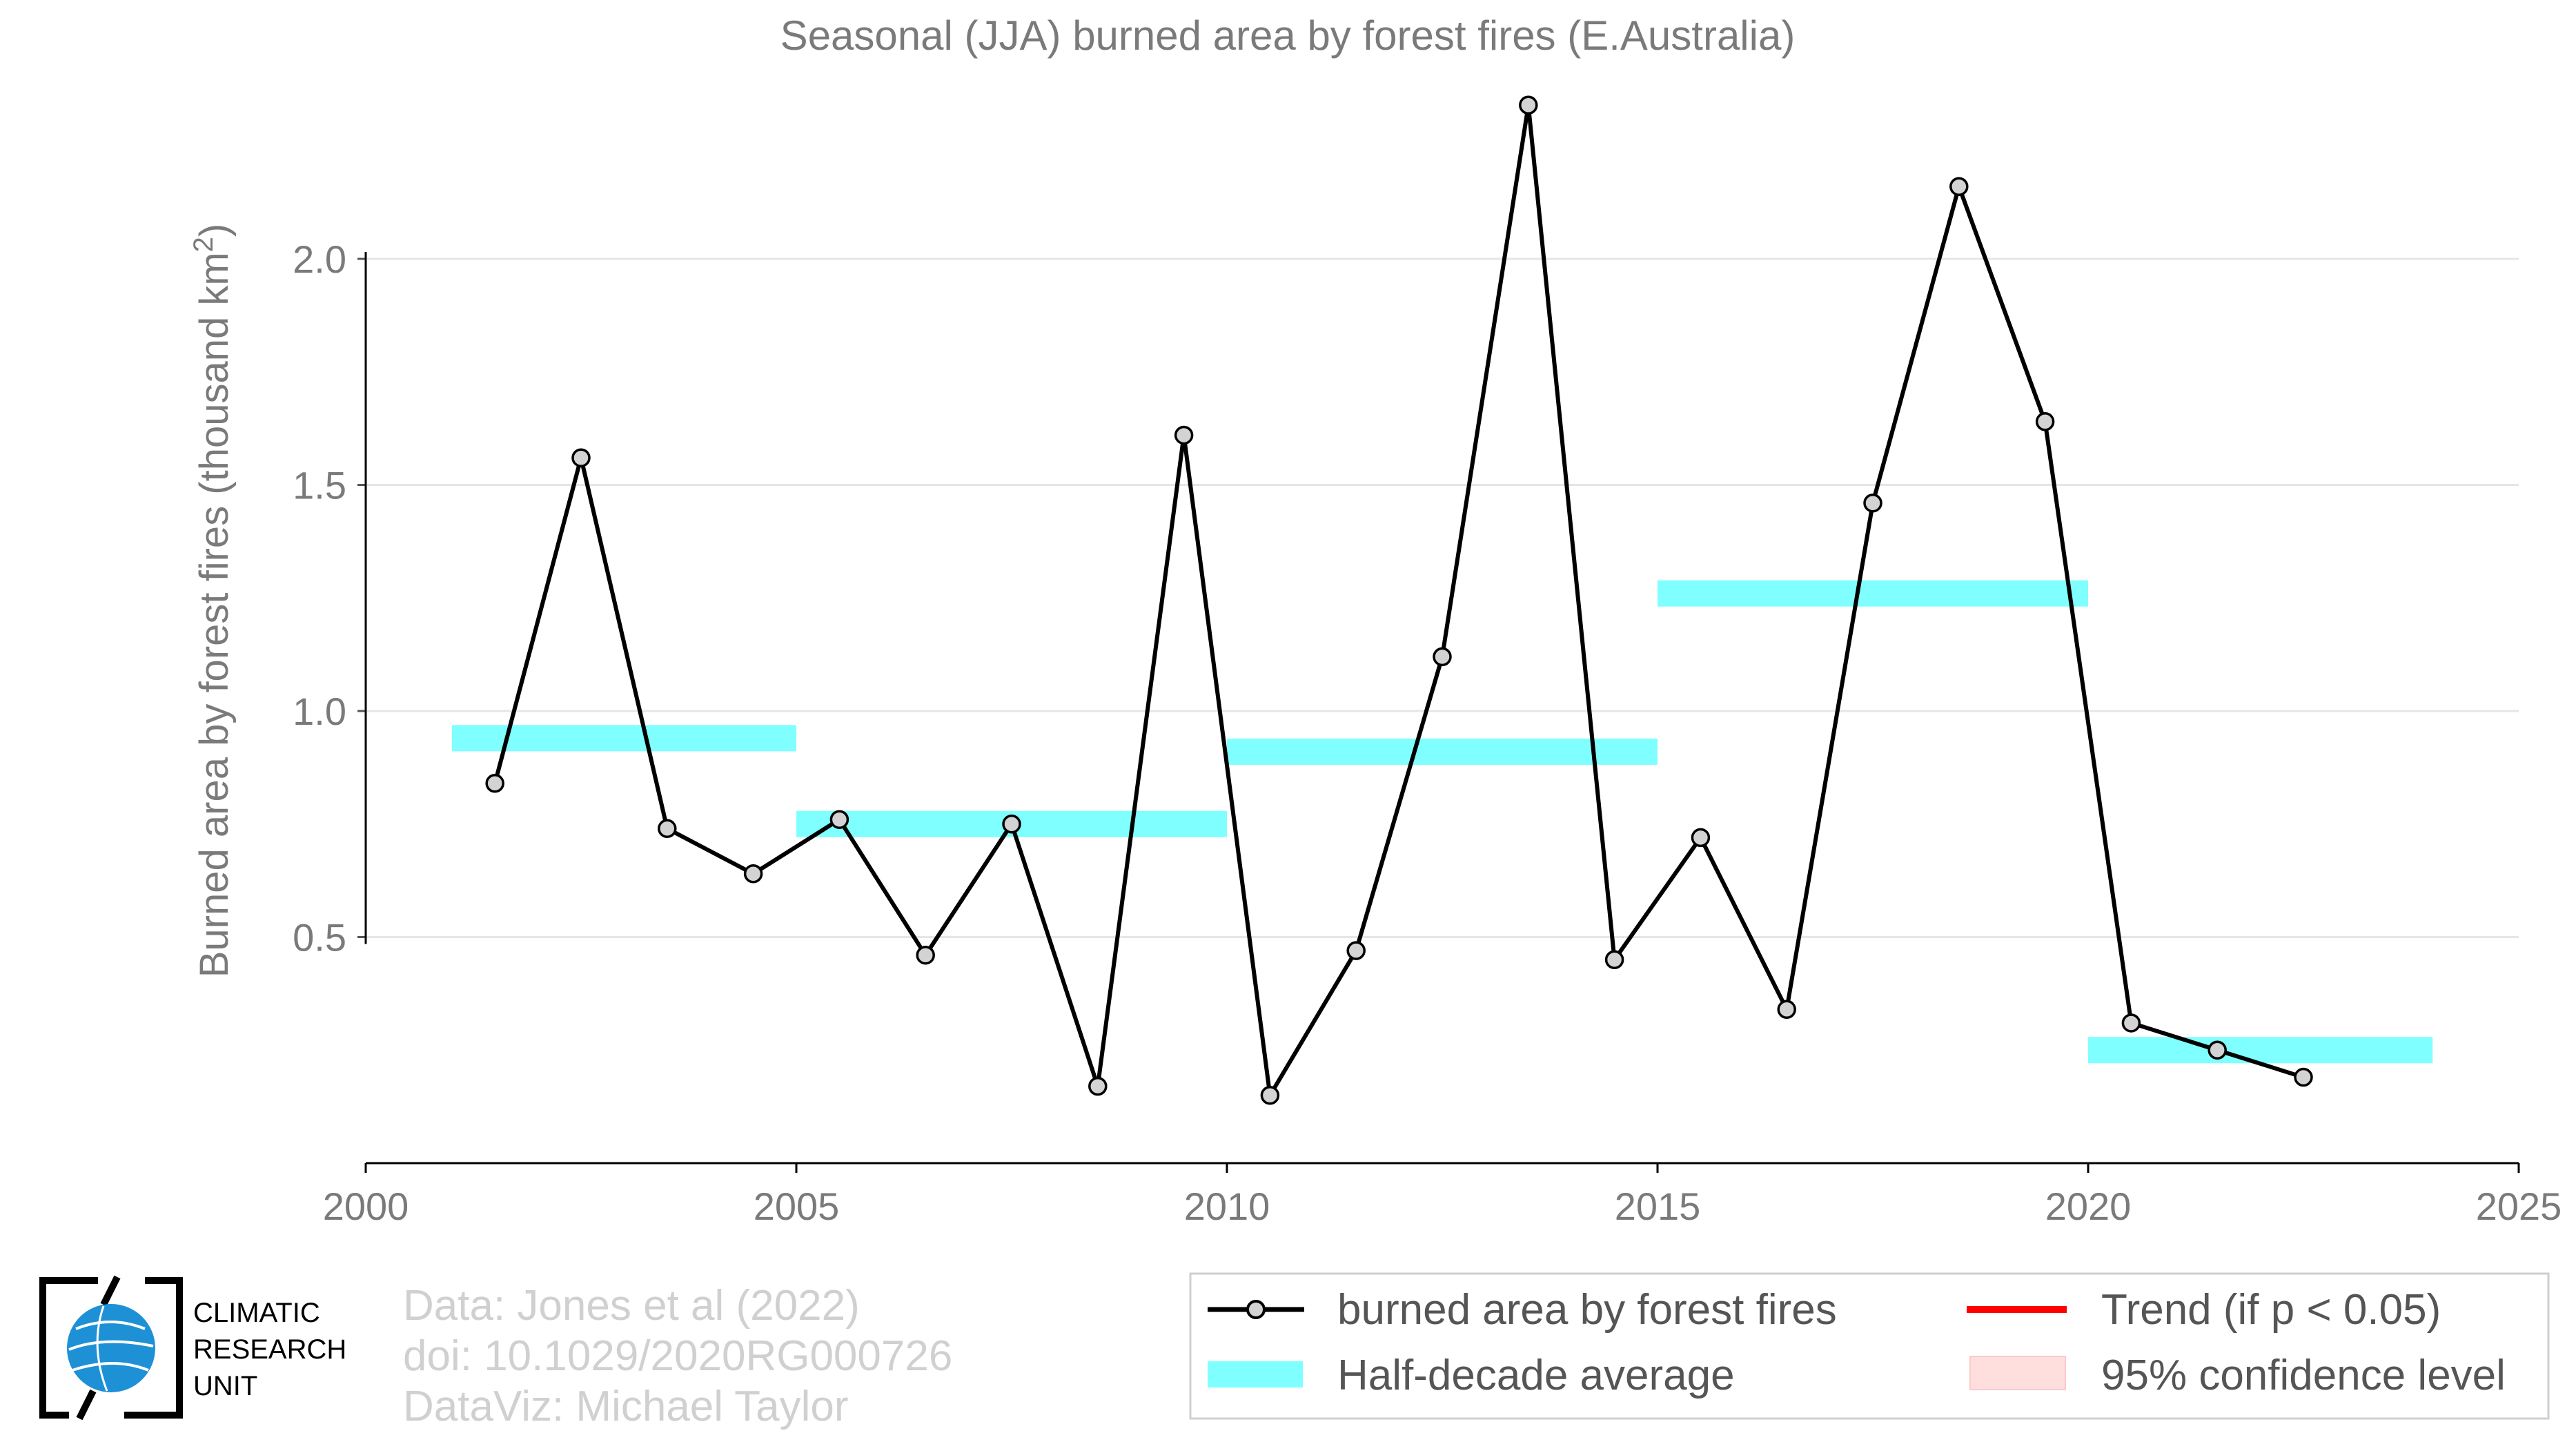  Describe the element at coordinates (2519, 1206) in the screenshot. I see `x-tick-label: 2025` at that location.